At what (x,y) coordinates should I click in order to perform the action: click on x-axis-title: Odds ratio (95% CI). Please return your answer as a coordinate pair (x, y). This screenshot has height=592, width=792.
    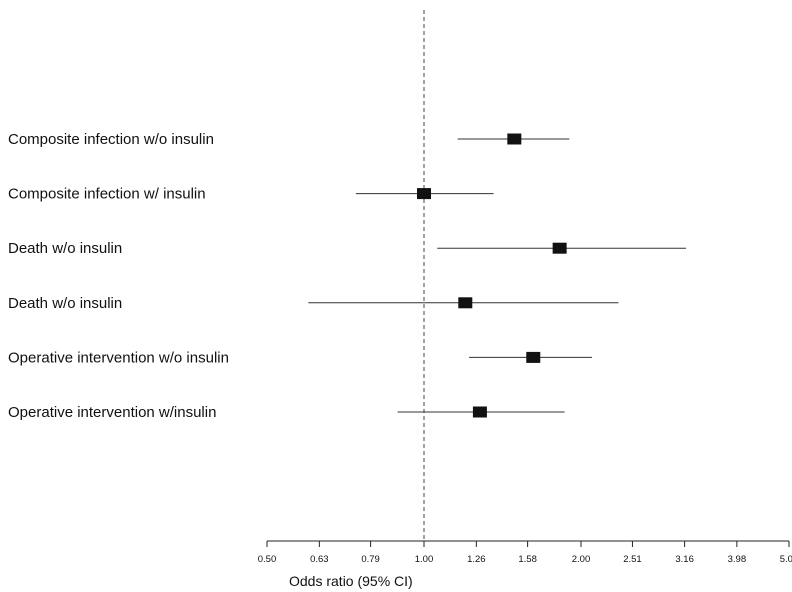
    Looking at the image, I should click on (351, 581).